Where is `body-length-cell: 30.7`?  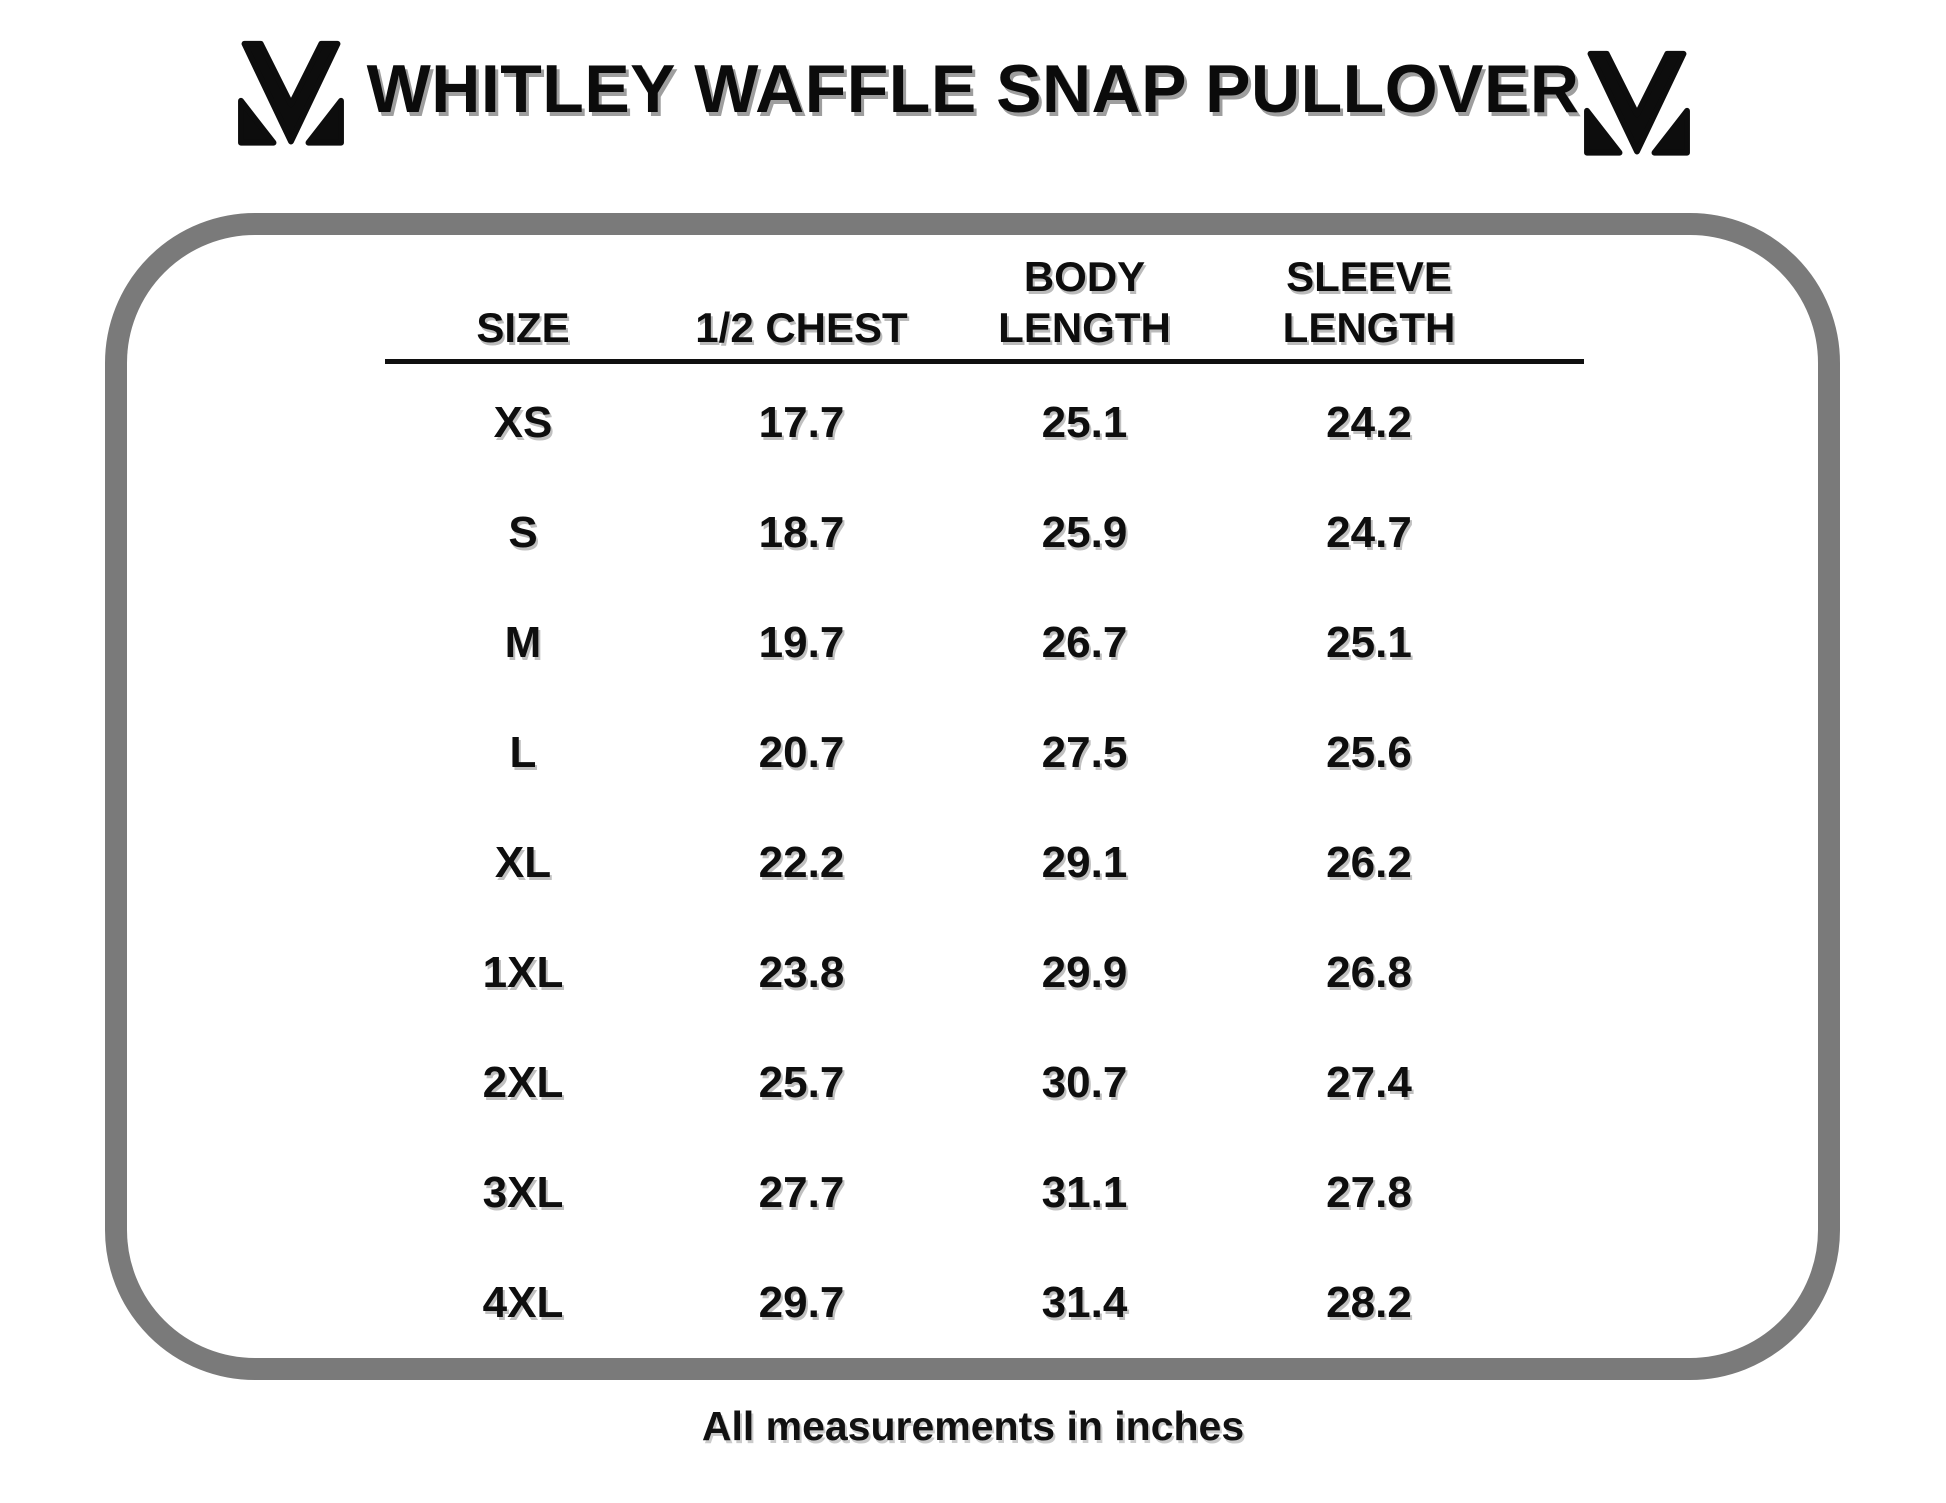 body-length-cell: 30.7 is located at coordinates (1084, 1082).